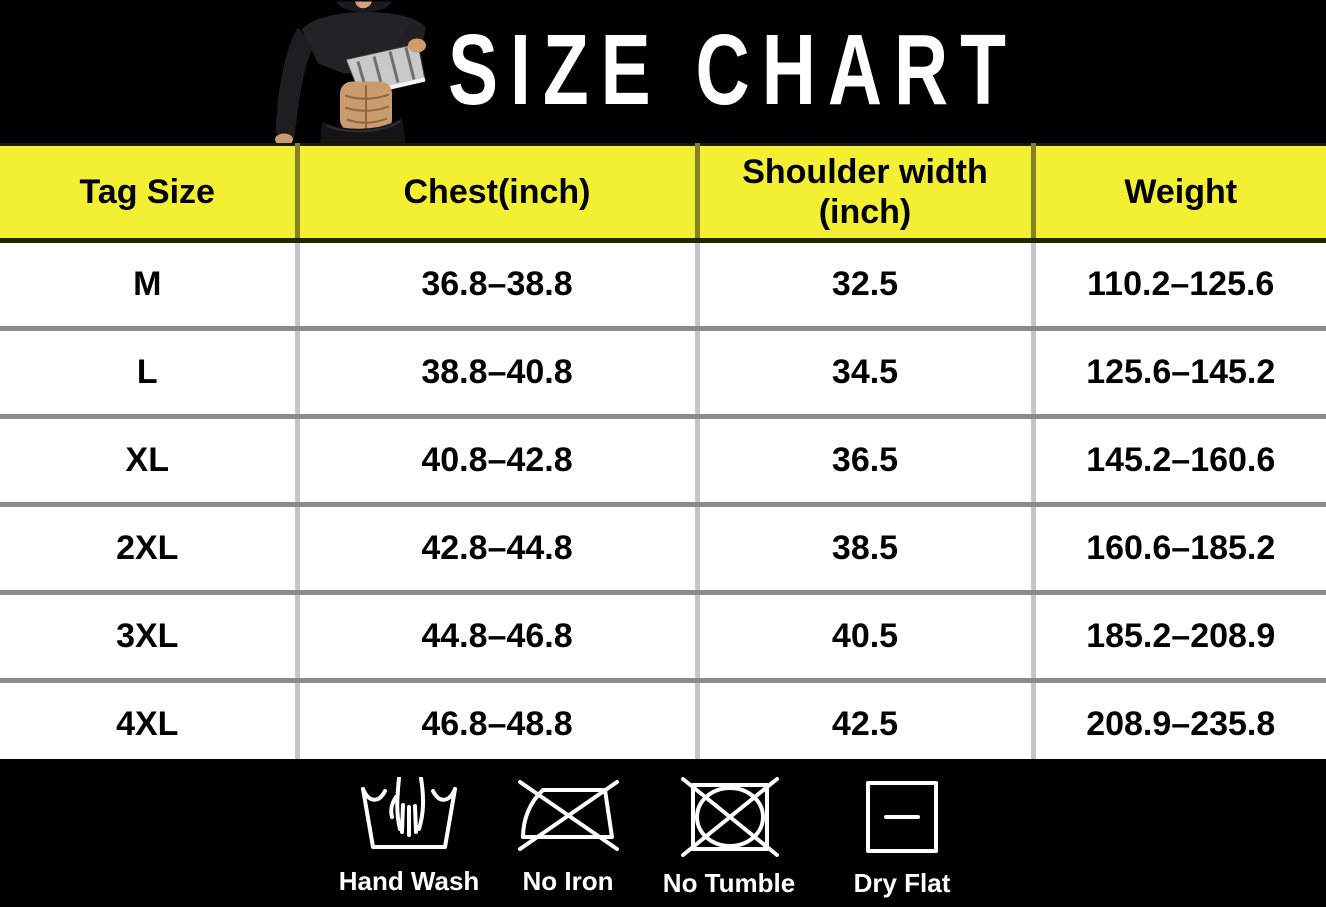 This screenshot has height=907, width=1326. Describe the element at coordinates (863, 461) in the screenshot. I see `cell-shoulder: 36.5` at that location.